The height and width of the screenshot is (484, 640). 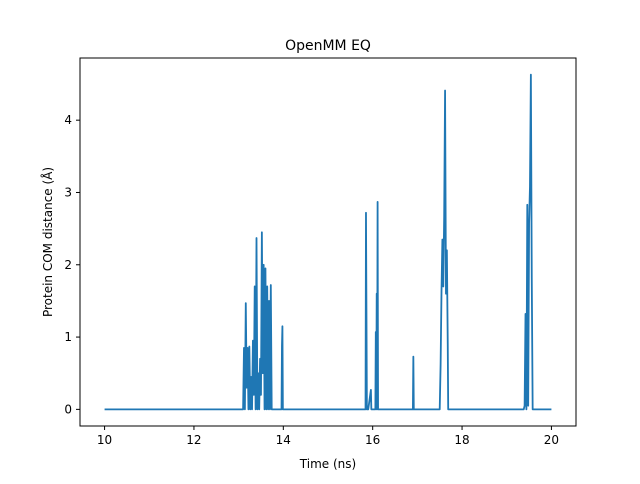 What do you see at coordinates (327, 464) in the screenshot?
I see `x-axis-label: Time (ns)` at bounding box center [327, 464].